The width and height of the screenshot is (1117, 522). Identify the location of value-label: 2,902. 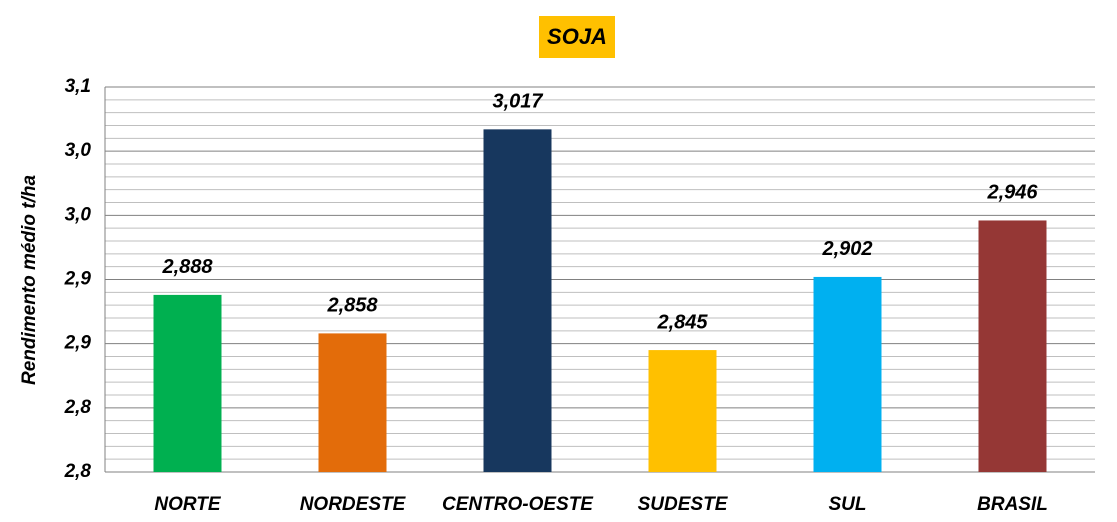
(846, 249).